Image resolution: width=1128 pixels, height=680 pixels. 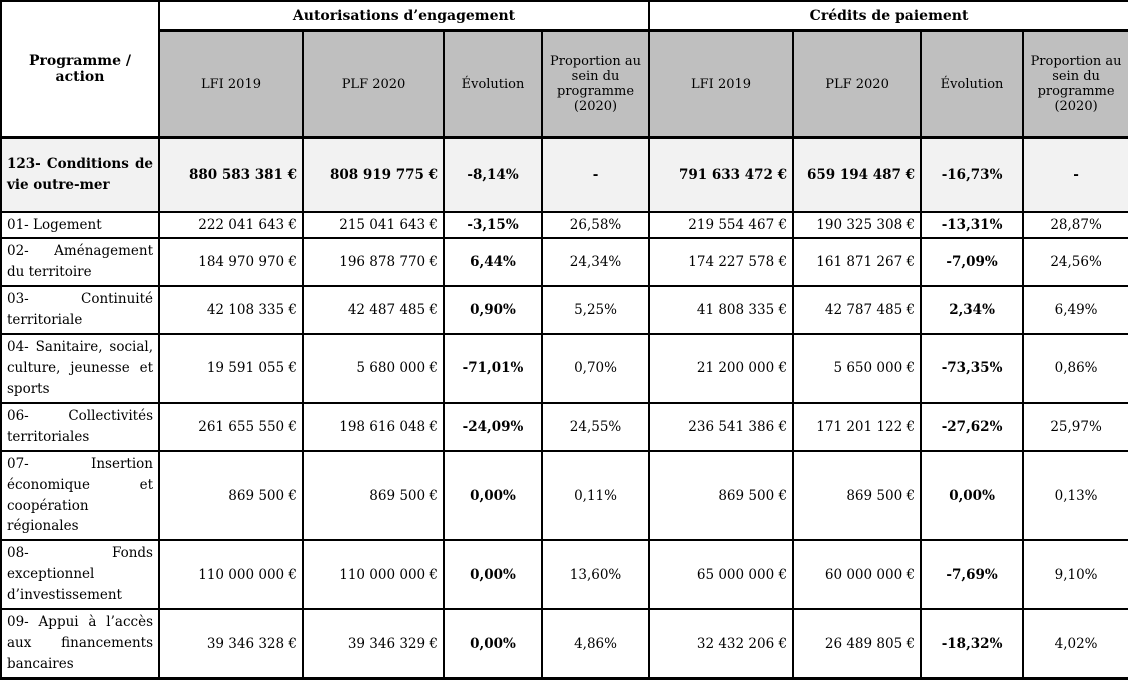 What do you see at coordinates (721, 426) in the screenshot?
I see `cp-lfi-value: 236 541 386 €` at bounding box center [721, 426].